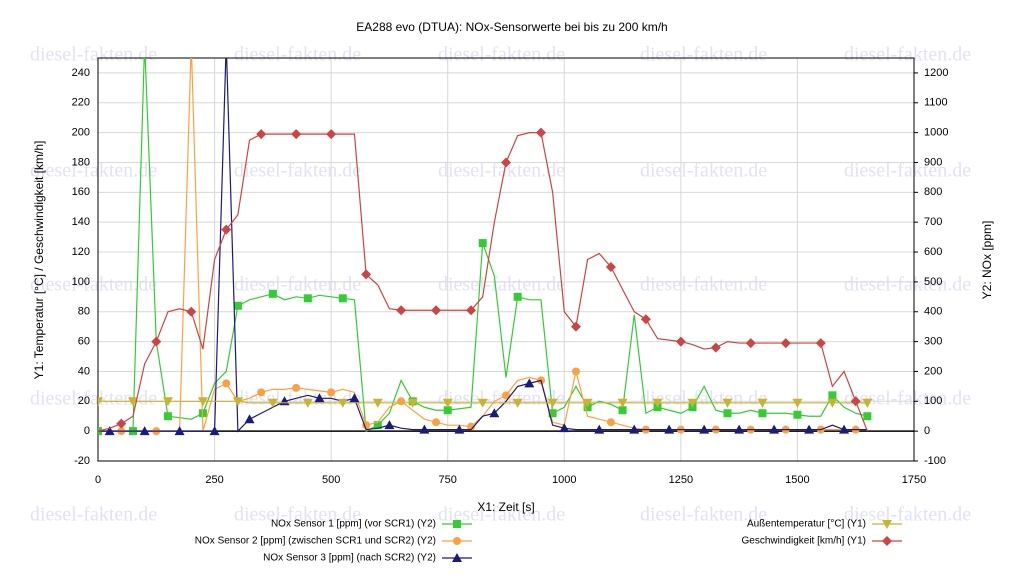 The height and width of the screenshot is (576, 1024). Describe the element at coordinates (84, 312) in the screenshot. I see `y-tick-label: 80` at that location.